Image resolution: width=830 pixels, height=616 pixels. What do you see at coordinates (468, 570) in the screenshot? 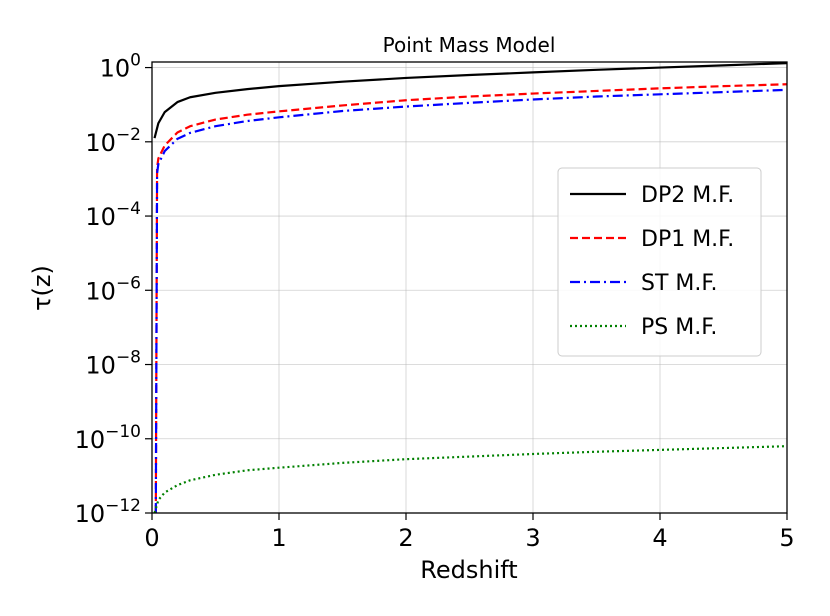
I see `x-axis-label: Redshift` at bounding box center [468, 570].